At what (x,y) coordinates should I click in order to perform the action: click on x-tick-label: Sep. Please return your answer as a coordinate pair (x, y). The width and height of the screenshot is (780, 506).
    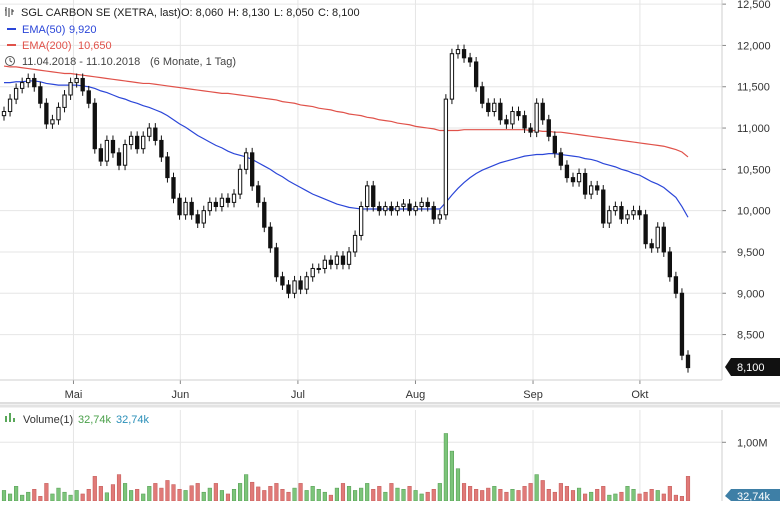
    Looking at the image, I should click on (533, 395).